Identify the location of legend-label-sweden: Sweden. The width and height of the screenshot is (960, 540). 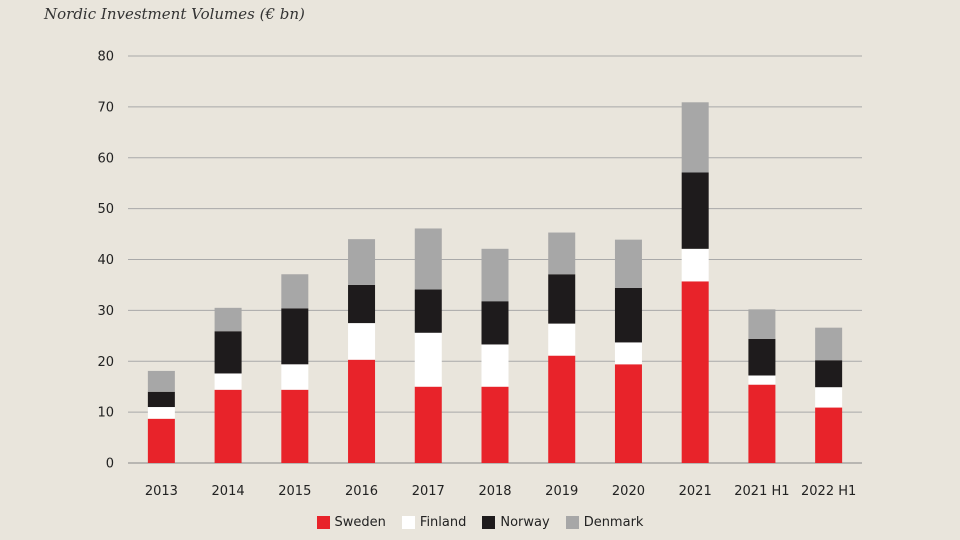
(360, 522).